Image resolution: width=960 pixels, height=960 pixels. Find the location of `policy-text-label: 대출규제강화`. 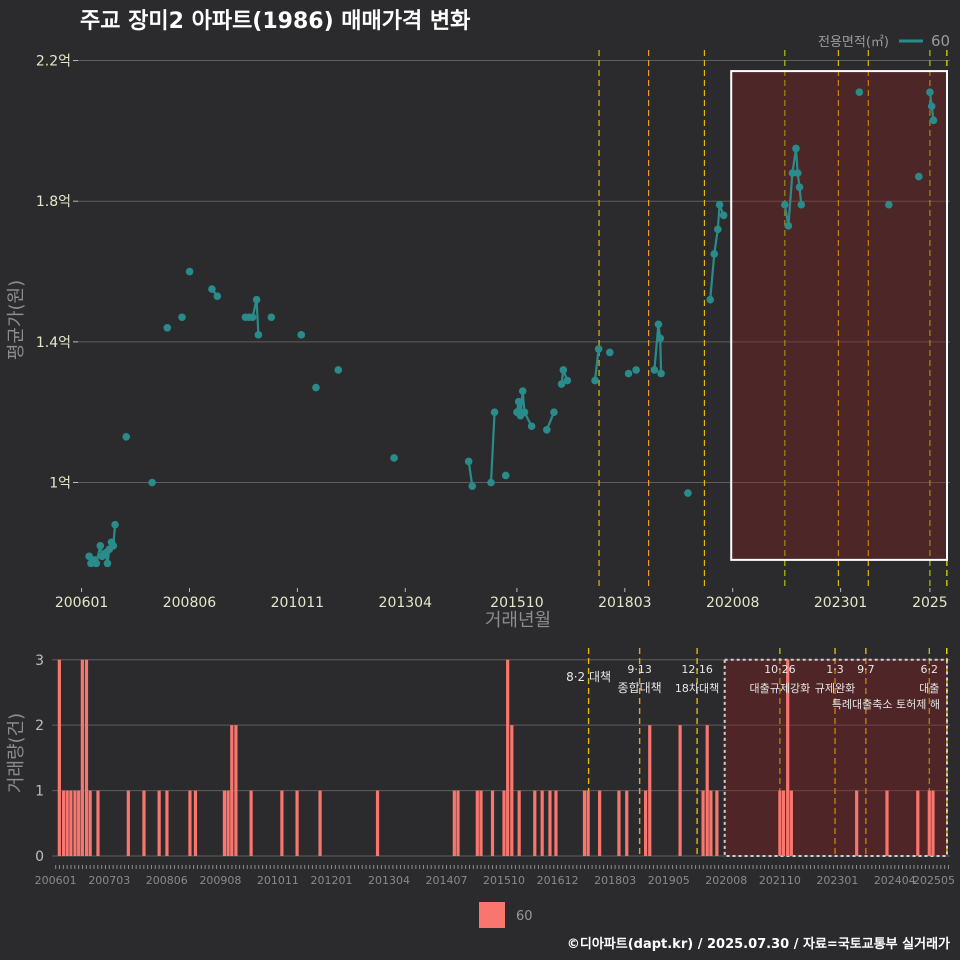

policy-text-label: 대출규제강화 is located at coordinates (780, 688).